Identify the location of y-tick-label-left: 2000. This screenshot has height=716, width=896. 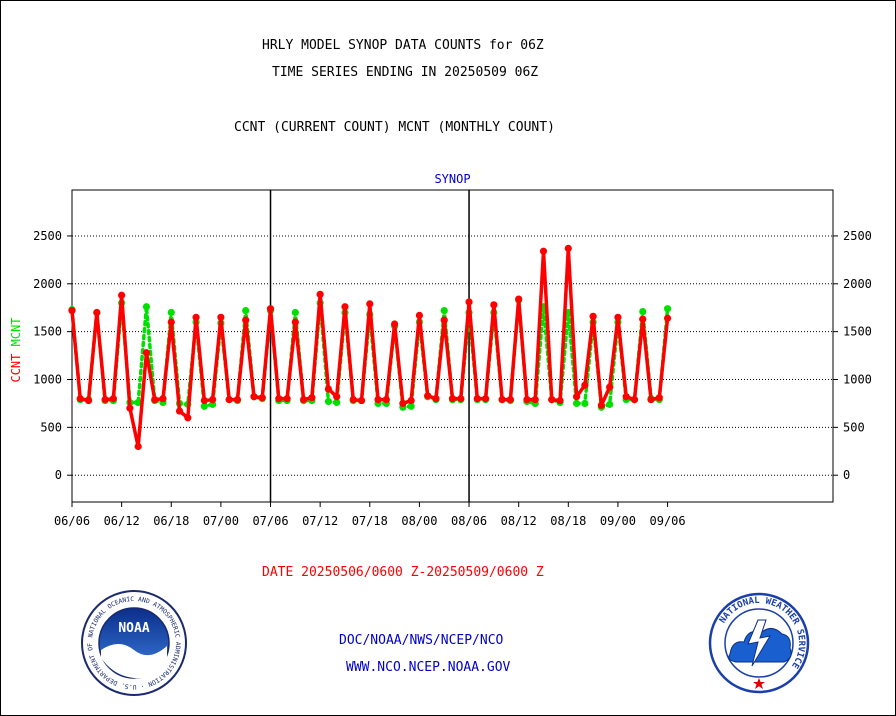
(47, 284).